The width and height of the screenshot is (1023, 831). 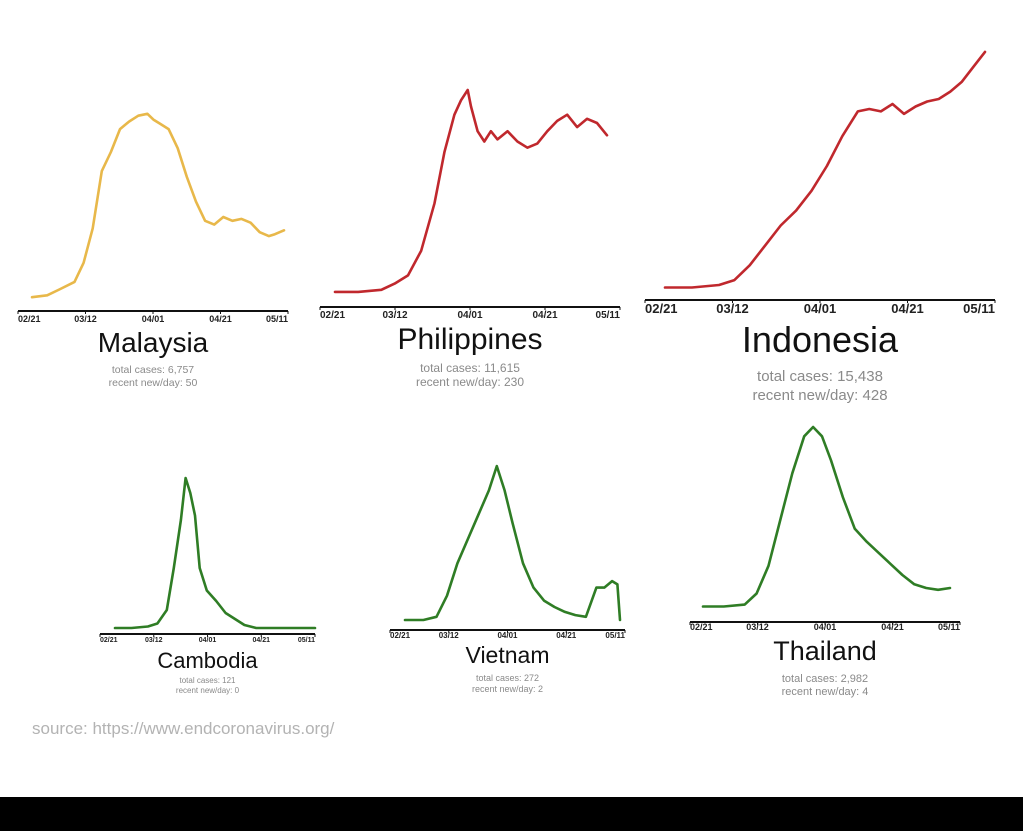 I want to click on chart-stat: total cases: 15,438, so click(x=820, y=376).